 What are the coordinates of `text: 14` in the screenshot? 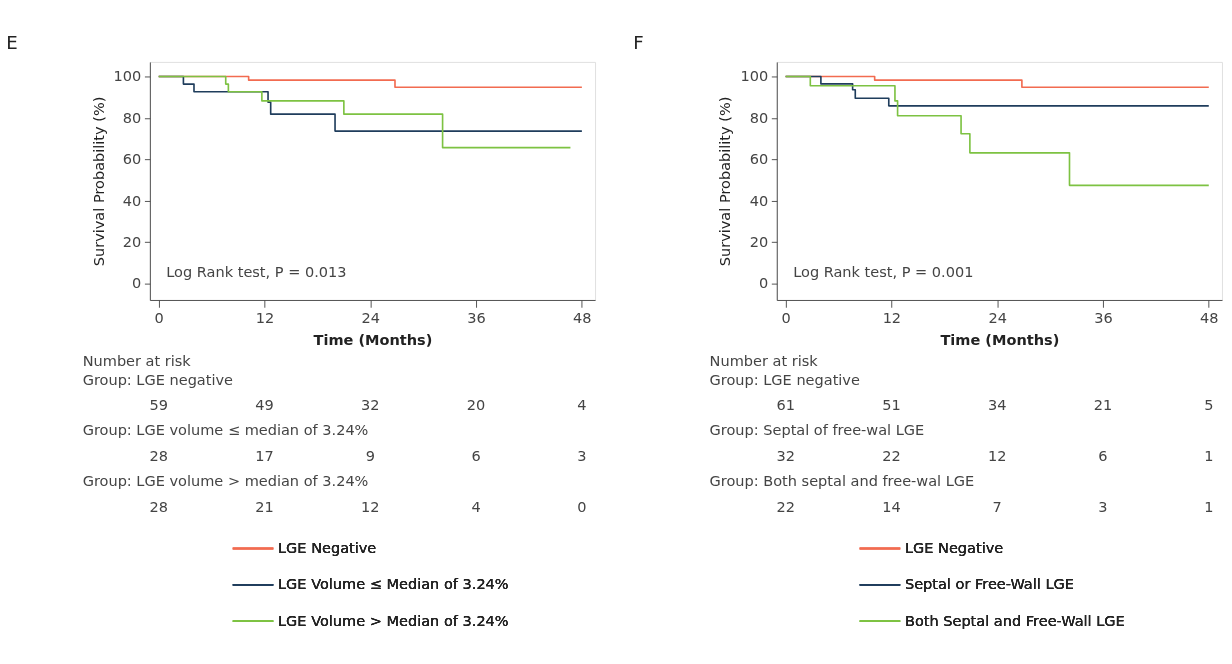 It's located at (891, 506).